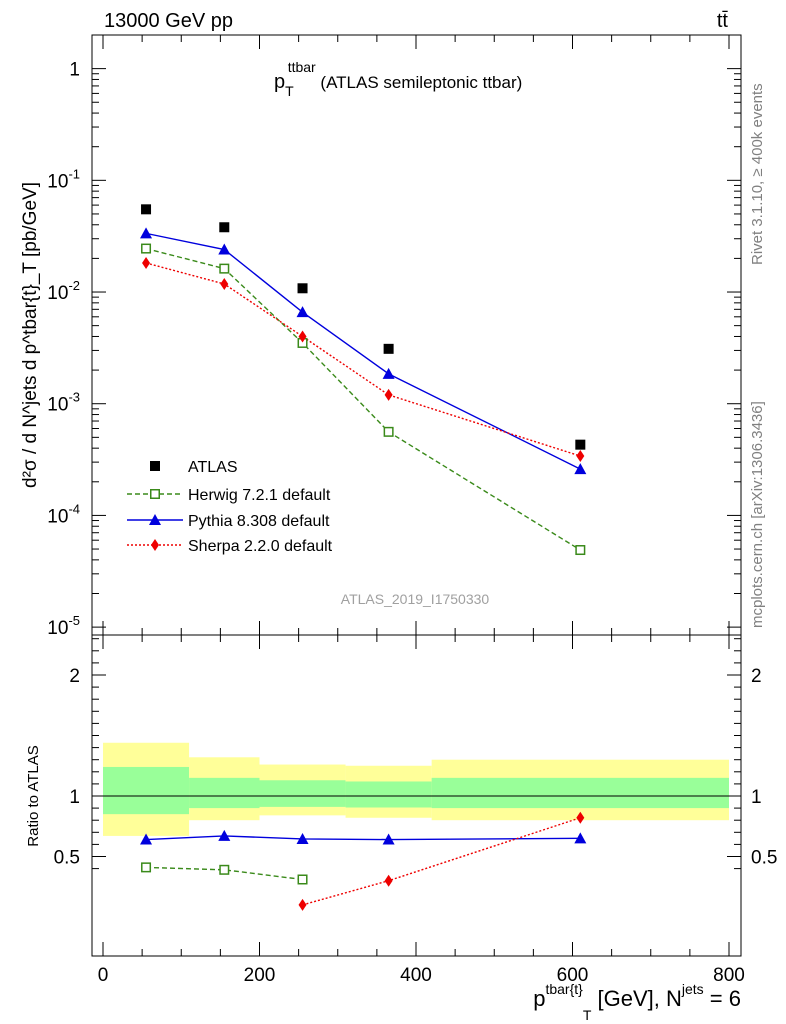  I want to click on main-y-tick-label: 10⁻², so click(63, 291).